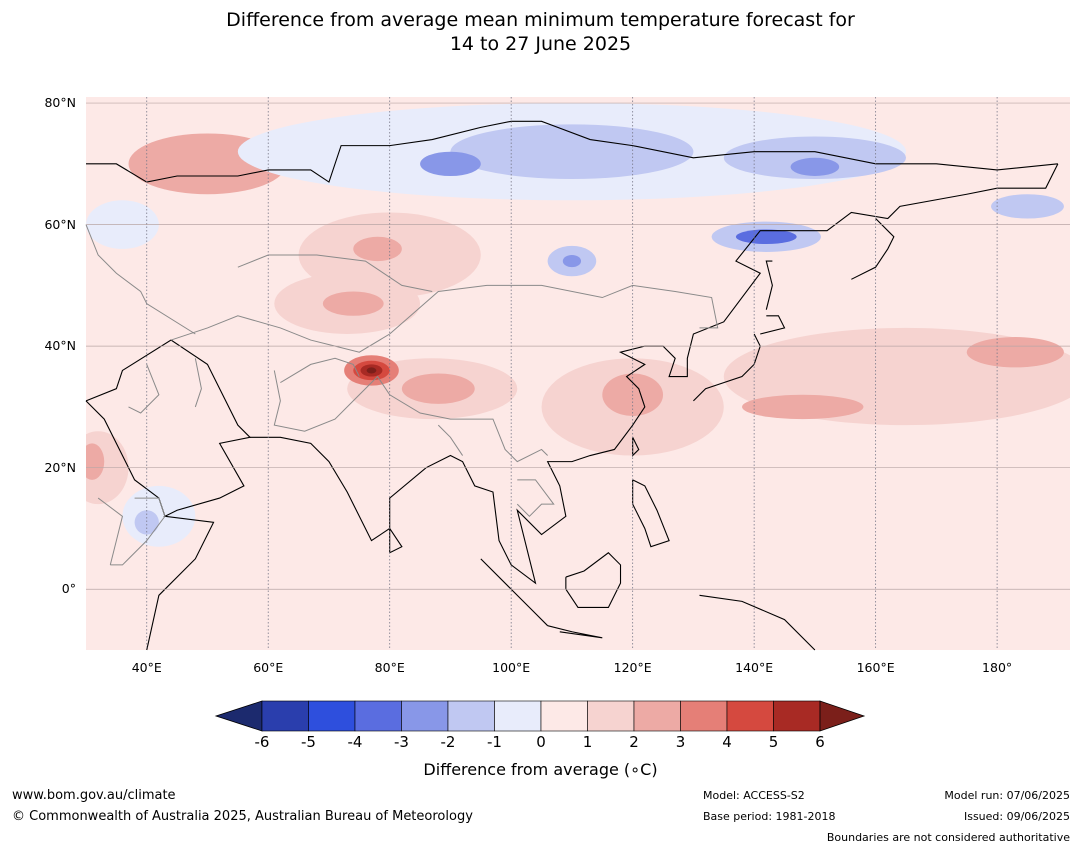 This screenshot has height=850, width=1081. I want to click on anomaly-region-tibet-warm-core, so click(438, 388).